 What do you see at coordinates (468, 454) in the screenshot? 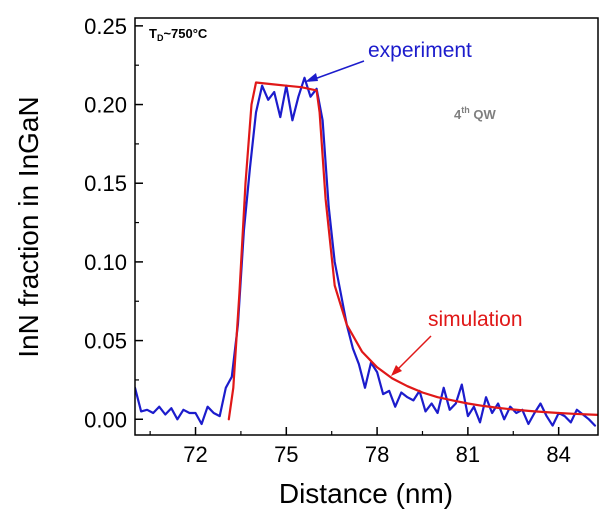
I see `x-tick-label: 81` at bounding box center [468, 454].